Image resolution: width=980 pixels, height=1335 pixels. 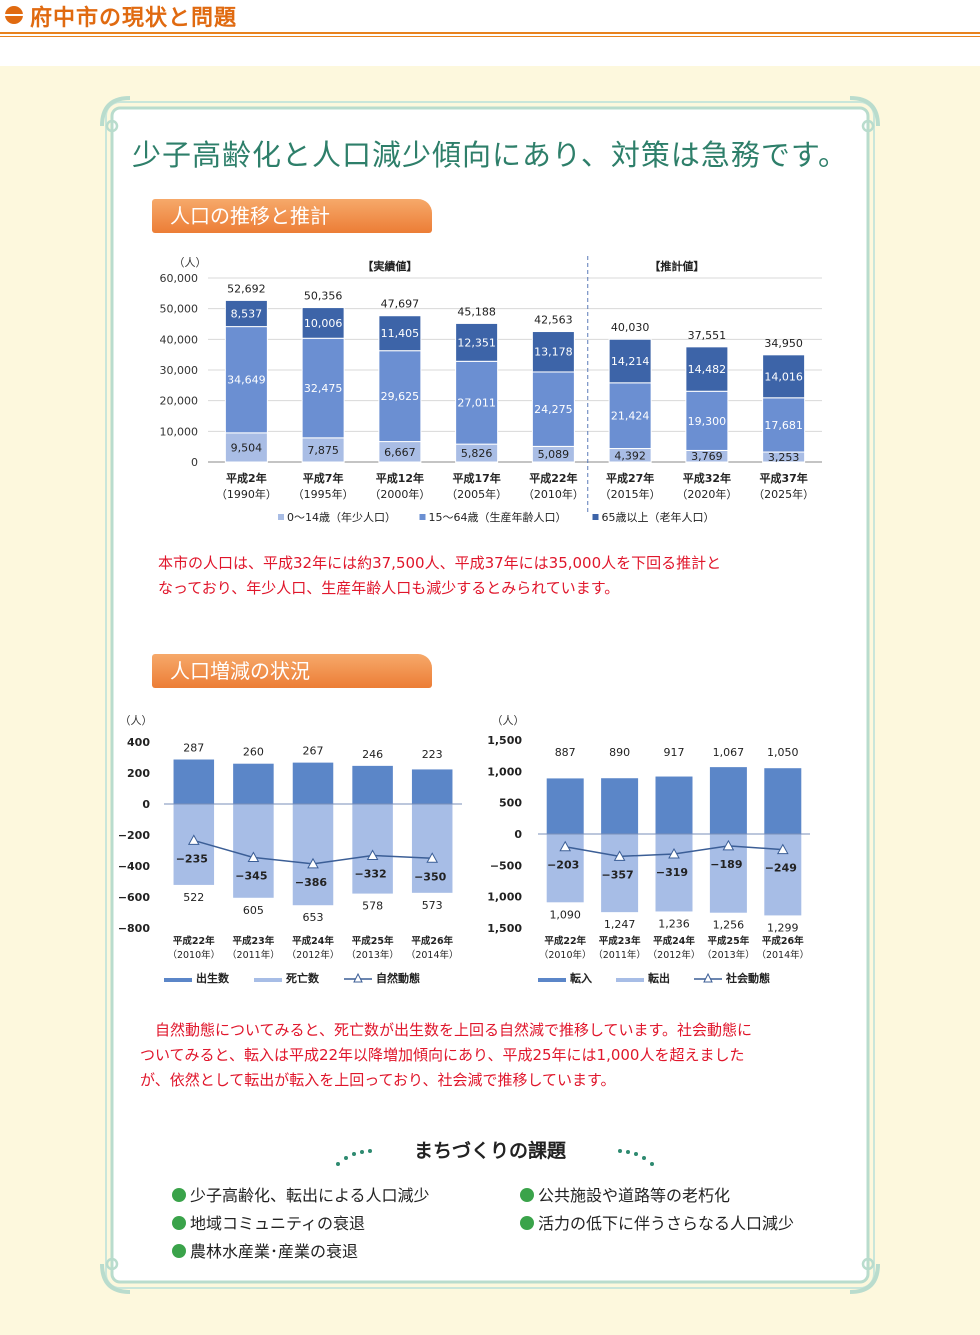 What do you see at coordinates (707, 456) in the screenshot?
I see `data-label: 3,769` at bounding box center [707, 456].